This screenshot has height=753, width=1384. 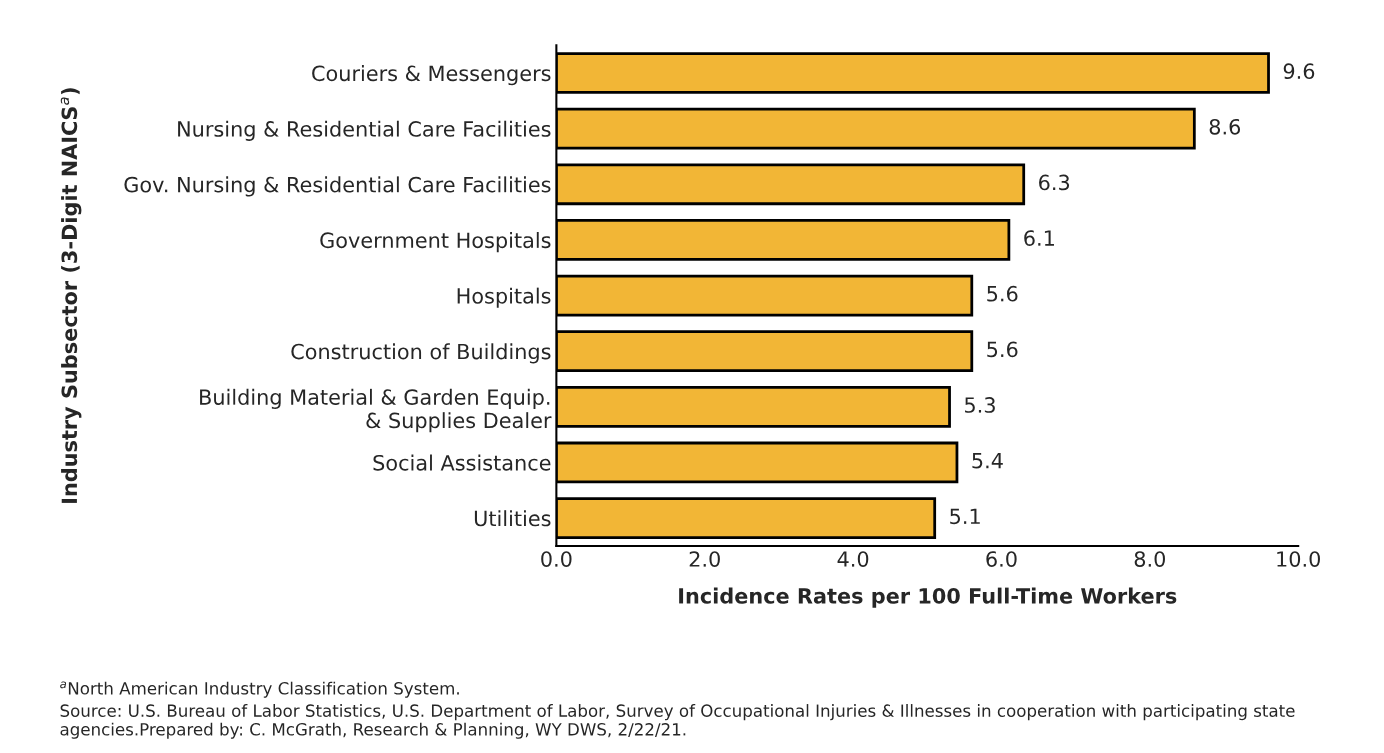 What do you see at coordinates (462, 462) in the screenshot?
I see `y-tick-label: Social Assistance` at bounding box center [462, 462].